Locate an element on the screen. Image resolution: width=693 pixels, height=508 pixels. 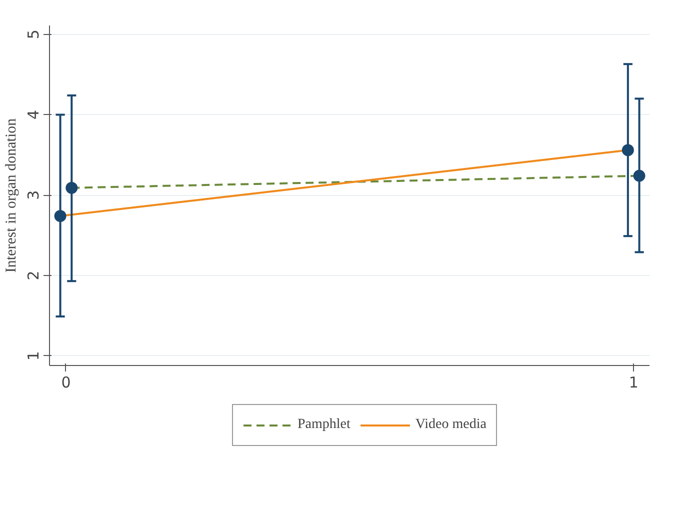
legend-label: Video media is located at coordinates (450, 425).